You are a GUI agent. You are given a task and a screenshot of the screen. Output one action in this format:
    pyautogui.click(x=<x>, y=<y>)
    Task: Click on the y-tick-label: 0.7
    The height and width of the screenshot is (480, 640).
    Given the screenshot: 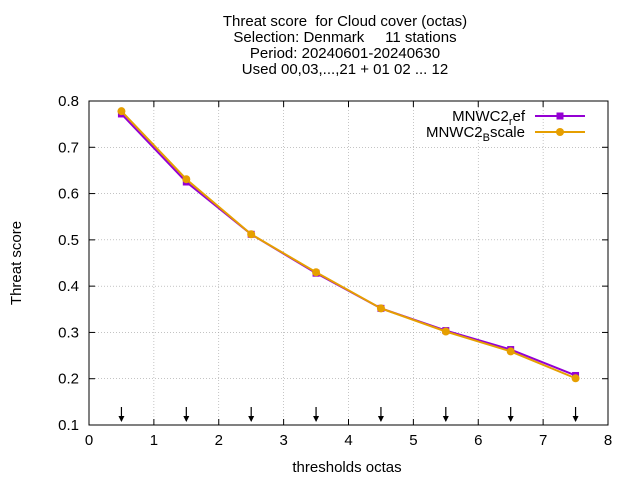 What is the action you would take?
    pyautogui.click(x=68, y=147)
    